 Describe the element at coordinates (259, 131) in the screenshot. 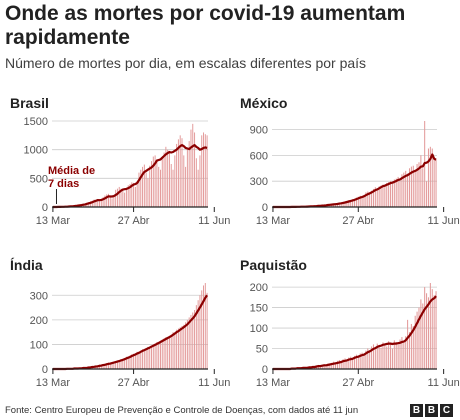

I see `y-tick-label: 900` at that location.